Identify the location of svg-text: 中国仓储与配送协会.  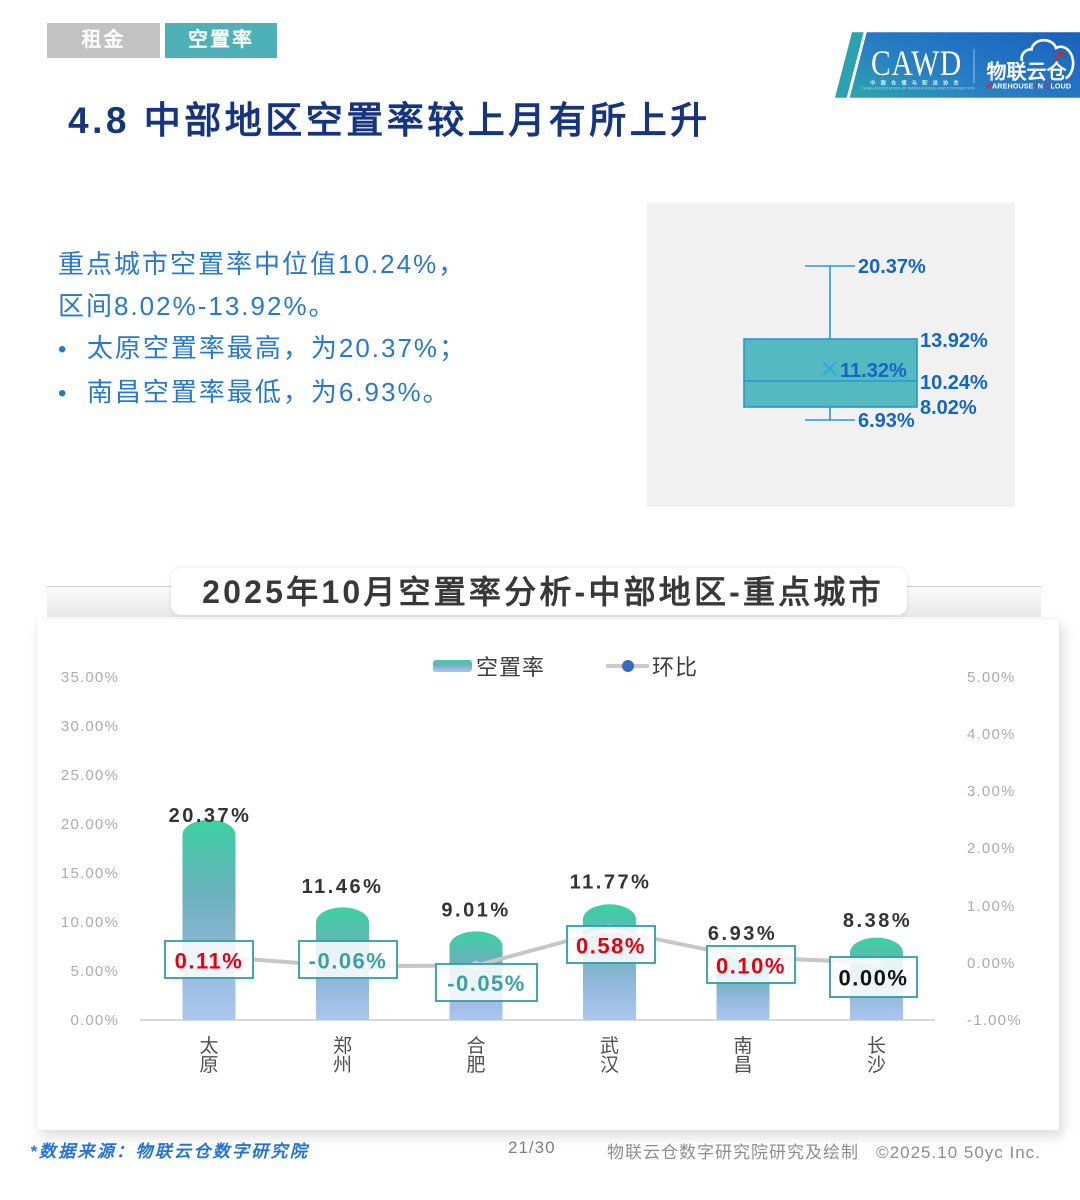
(917, 83).